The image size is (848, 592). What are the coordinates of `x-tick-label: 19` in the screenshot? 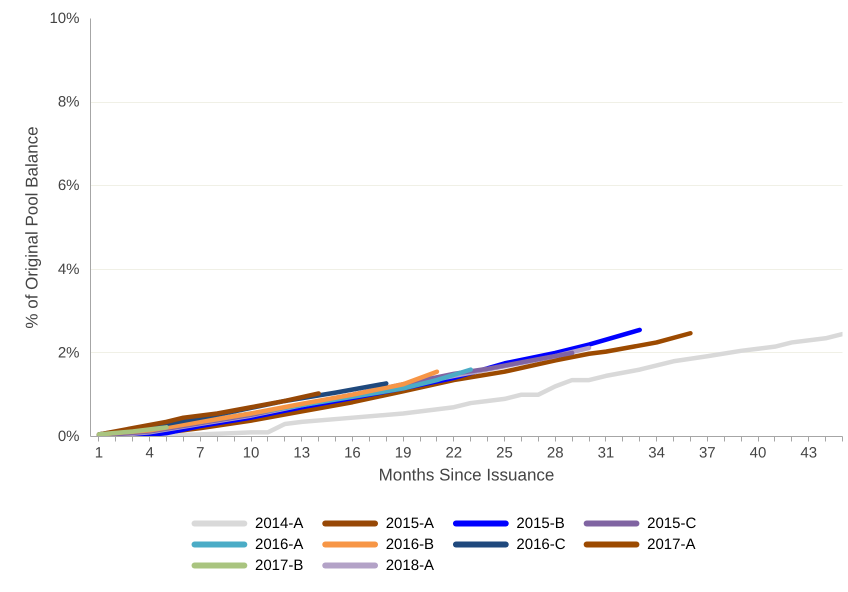 It's located at (403, 453).